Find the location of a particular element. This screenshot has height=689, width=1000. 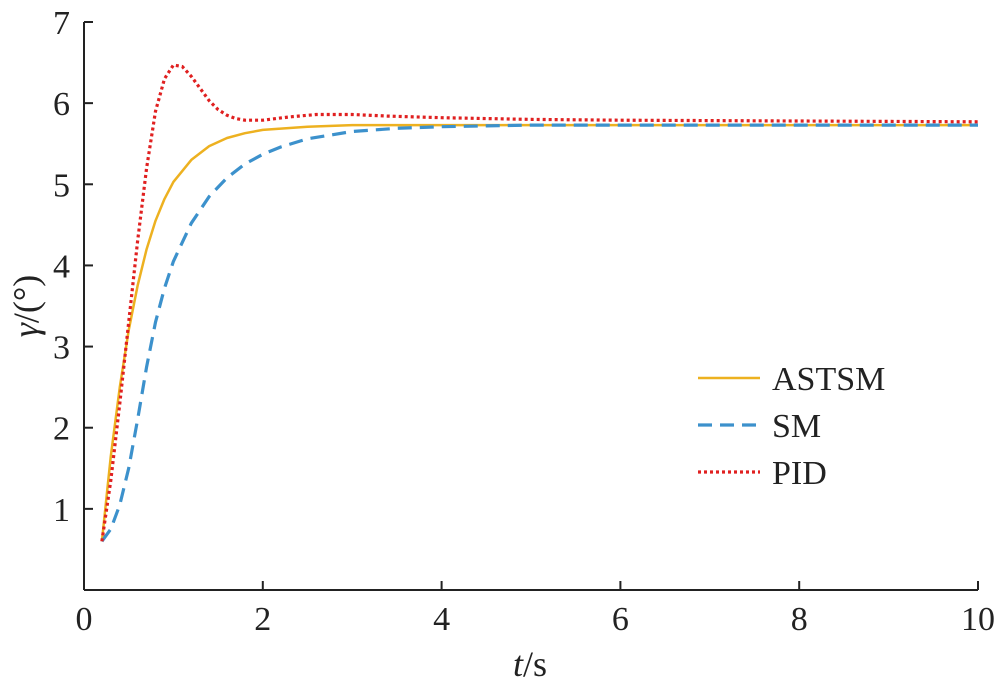

y-tick-label: 6 is located at coordinates (61, 104).